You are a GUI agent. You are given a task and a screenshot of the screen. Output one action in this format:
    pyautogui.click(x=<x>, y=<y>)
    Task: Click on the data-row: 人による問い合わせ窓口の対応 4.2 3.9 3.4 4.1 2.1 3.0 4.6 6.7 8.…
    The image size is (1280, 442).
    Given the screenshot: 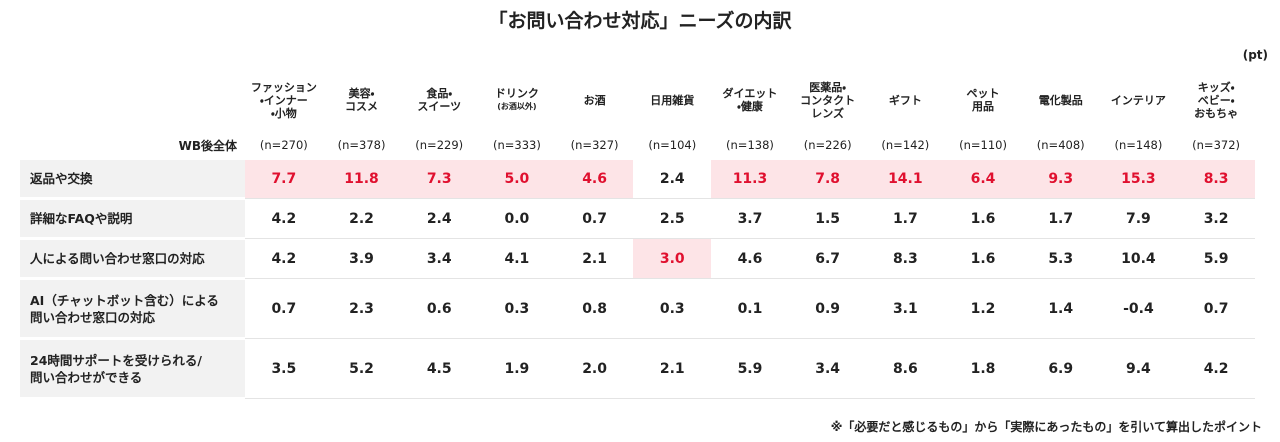 What is the action you would take?
    pyautogui.click(x=637, y=259)
    